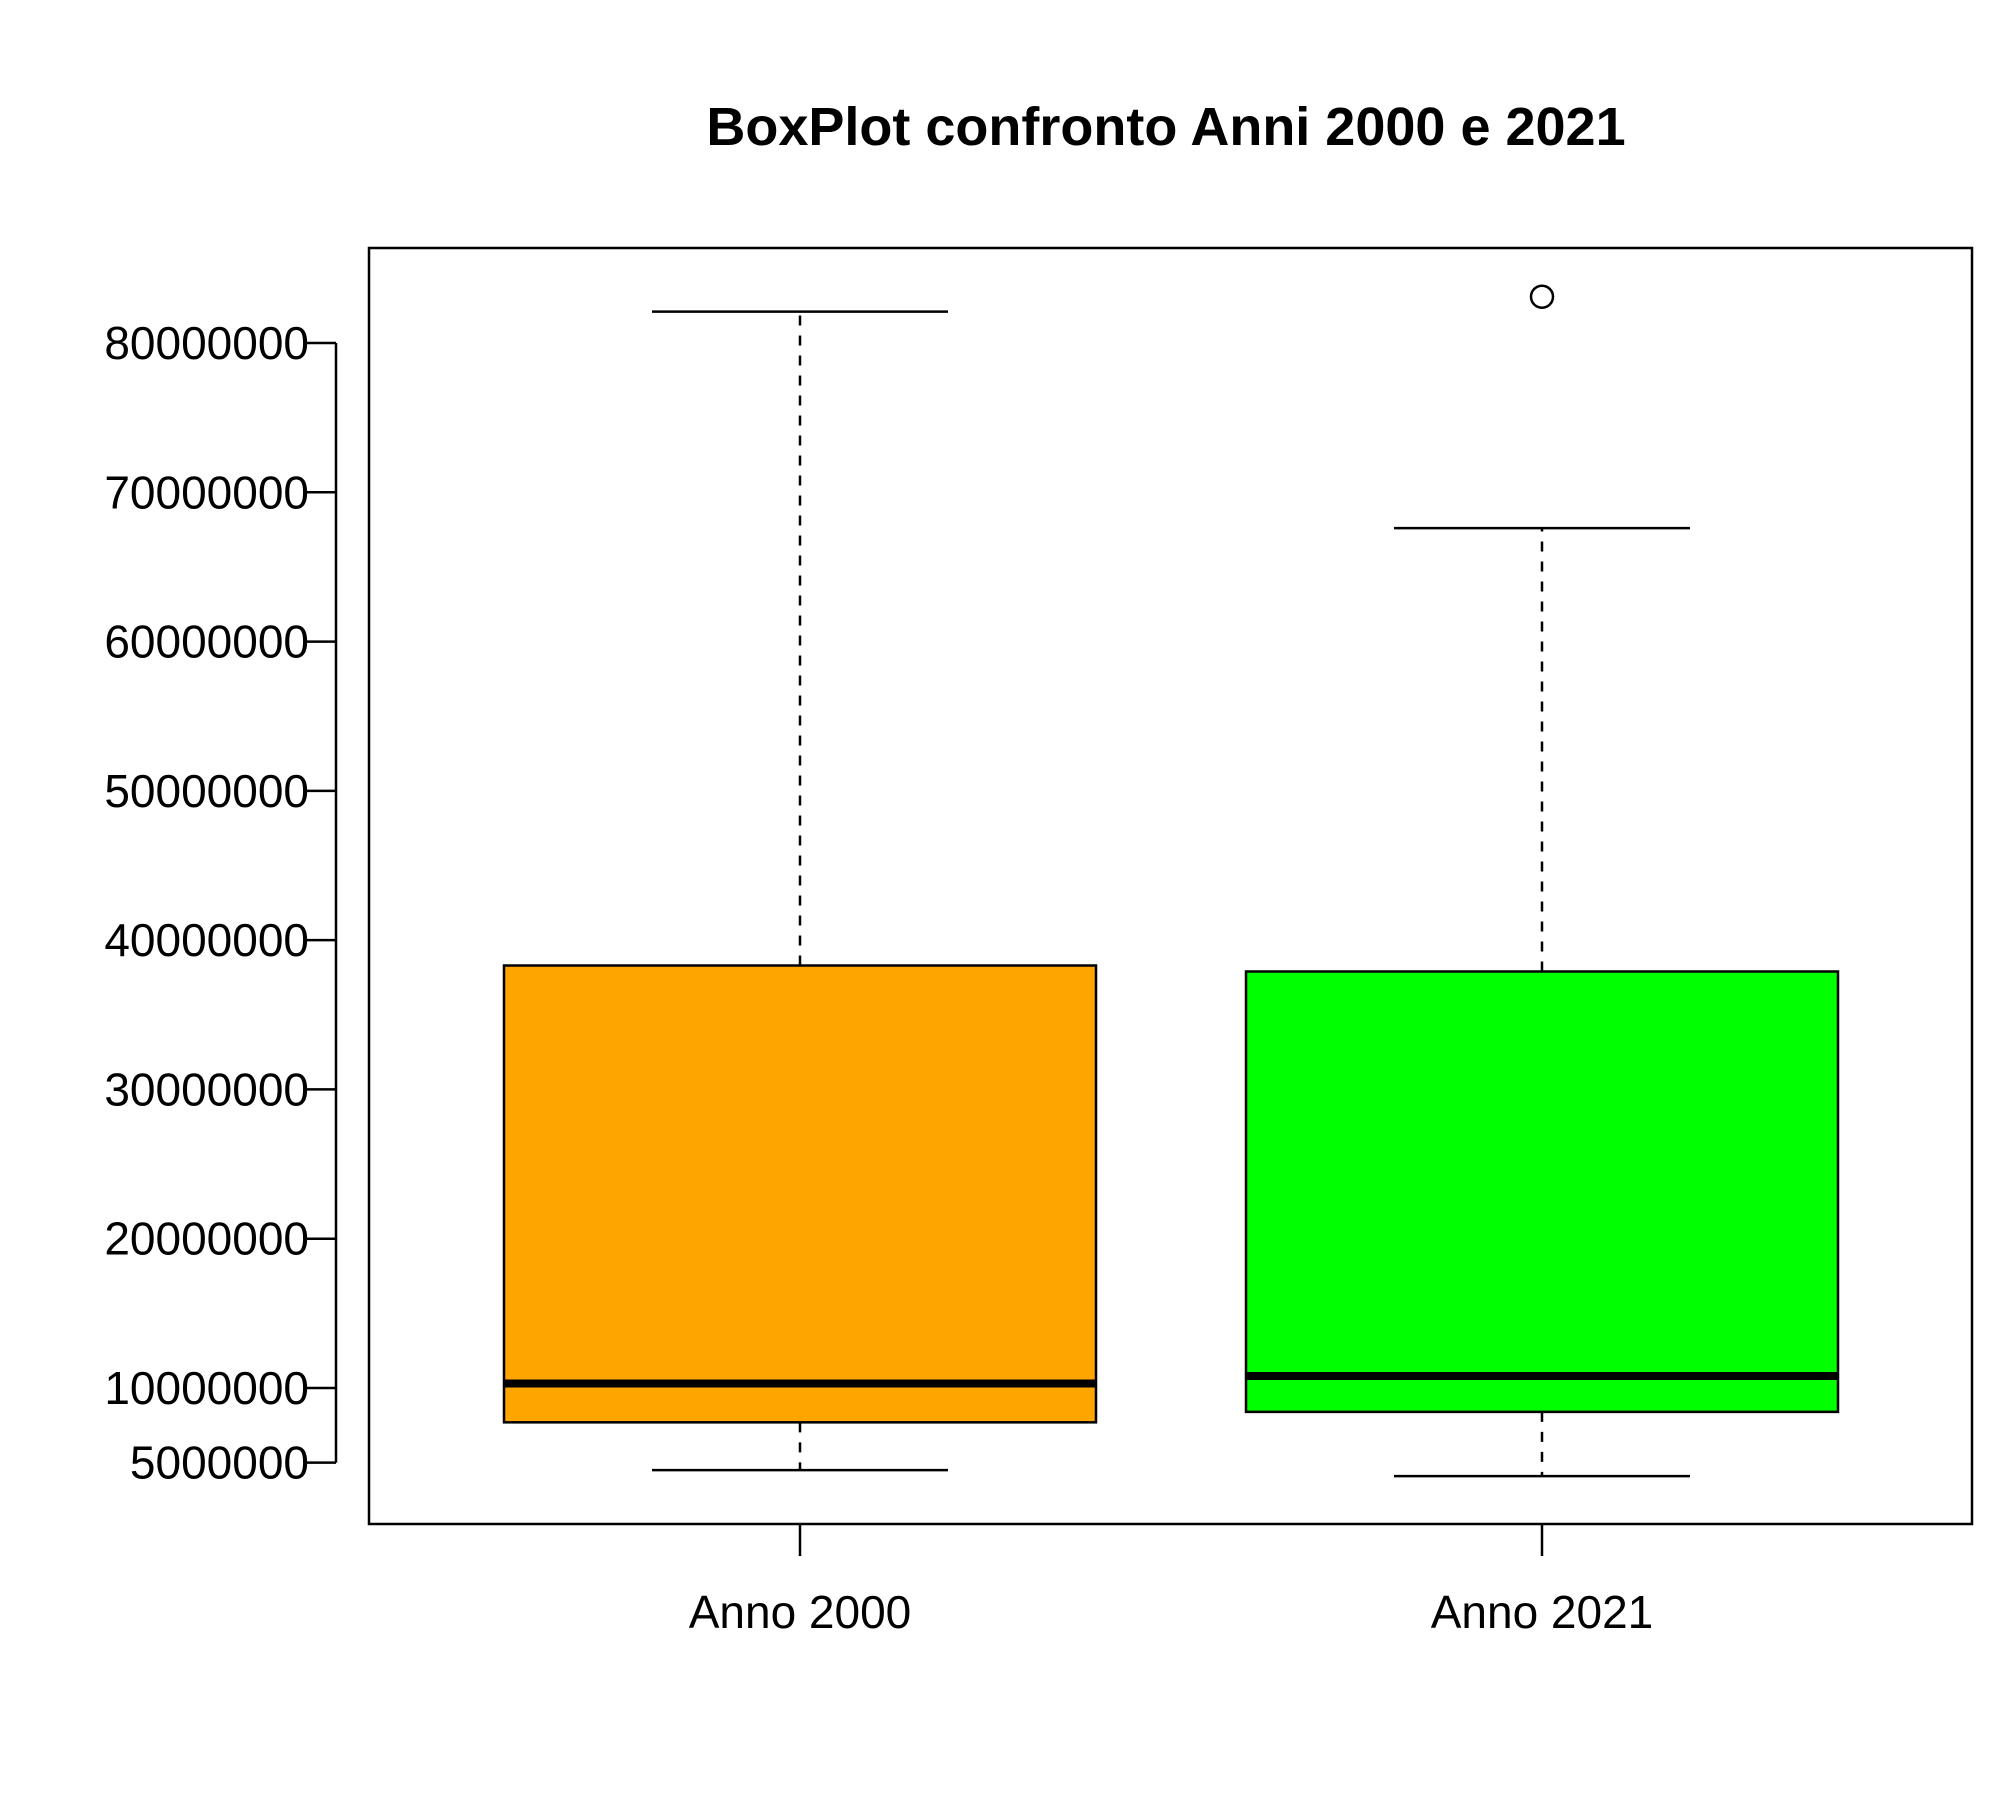 This screenshot has width=2013, height=1813. What do you see at coordinates (206, 343) in the screenshot?
I see `y-tick-label: 80000000` at bounding box center [206, 343].